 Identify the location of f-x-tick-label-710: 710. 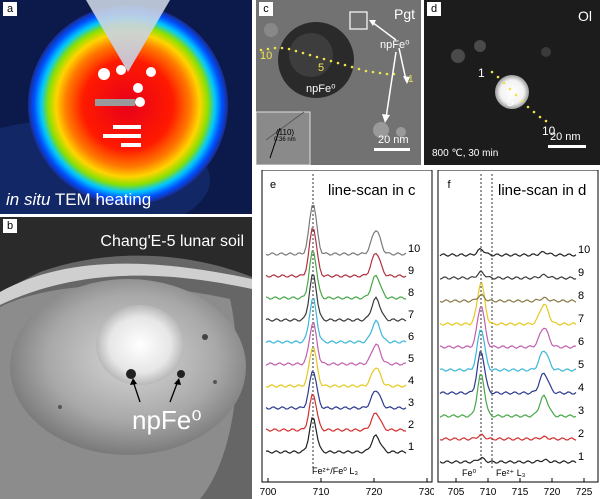
(488, 492).